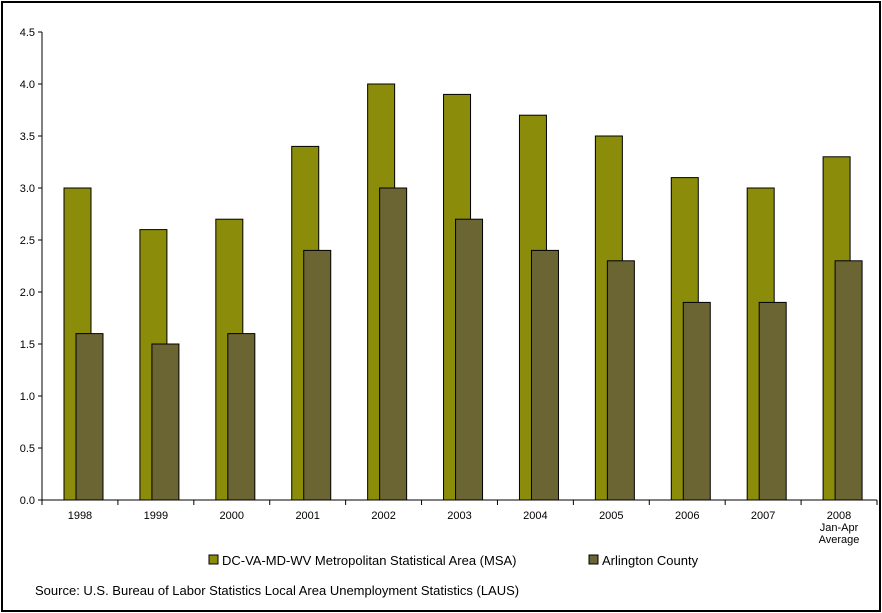 The width and height of the screenshot is (882, 613). I want to click on x-tick-label: 2000, so click(232, 516).